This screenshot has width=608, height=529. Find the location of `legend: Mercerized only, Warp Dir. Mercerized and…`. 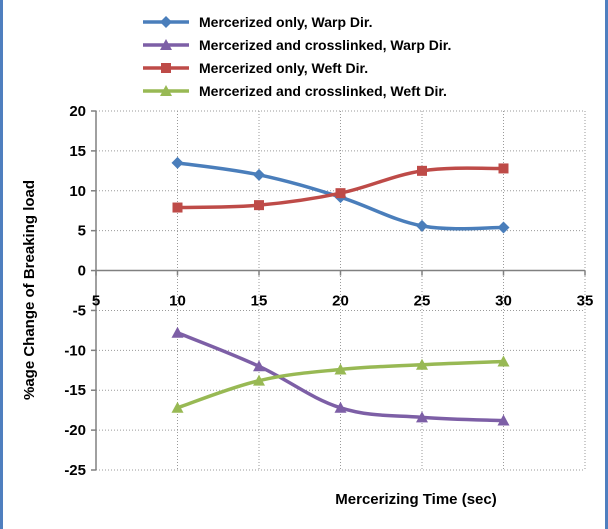

legend: Mercerized only, Warp Dir. Mercerized and… is located at coordinates (297, 56).